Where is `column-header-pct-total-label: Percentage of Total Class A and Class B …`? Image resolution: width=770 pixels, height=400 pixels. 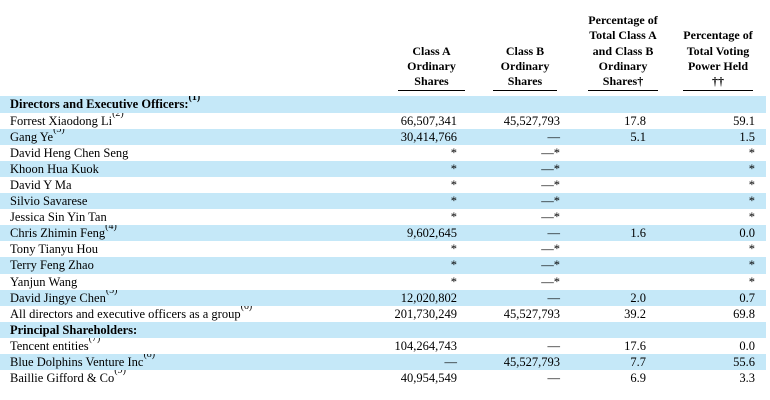 column-header-pct-total-label: Percentage of Total Class A and Class B … is located at coordinates (623, 52).